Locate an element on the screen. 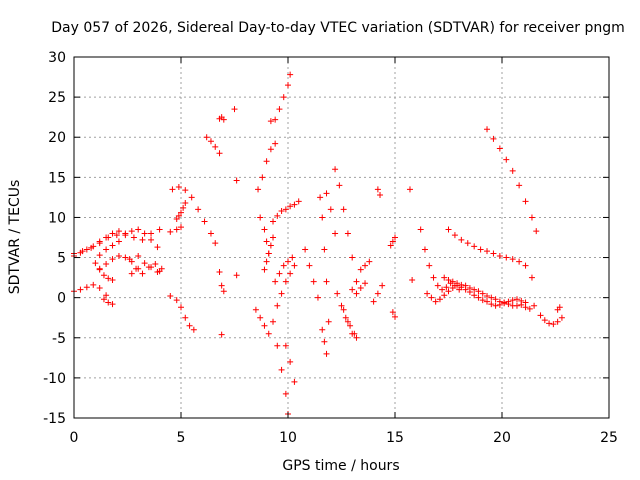 This screenshot has width=640, height=480. data-series-f4 is located at coordinates (262, 321).